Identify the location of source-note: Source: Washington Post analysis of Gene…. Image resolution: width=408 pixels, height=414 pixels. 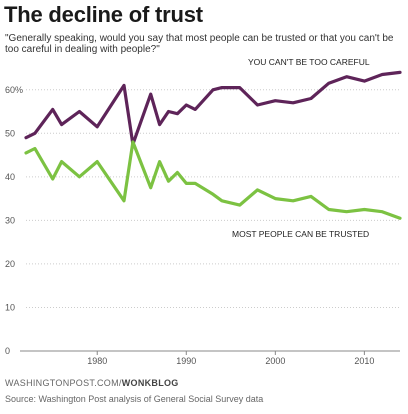
(134, 399).